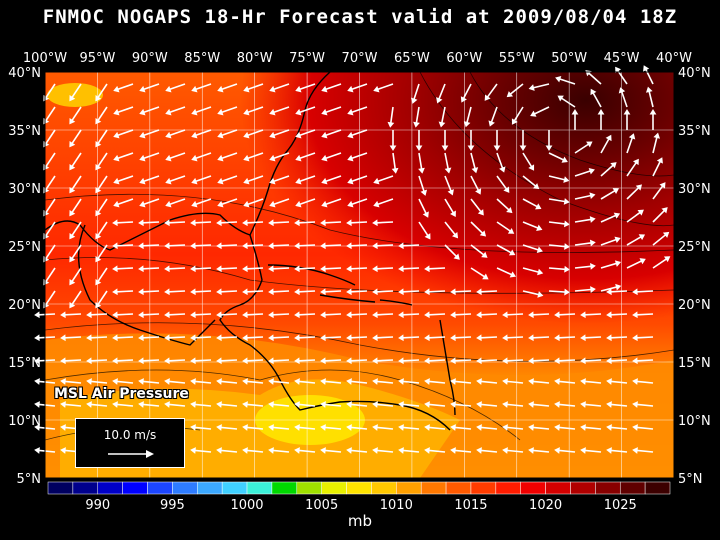  Describe the element at coordinates (396, 505) in the screenshot. I see `colorbar-tick-label: 1010` at that location.